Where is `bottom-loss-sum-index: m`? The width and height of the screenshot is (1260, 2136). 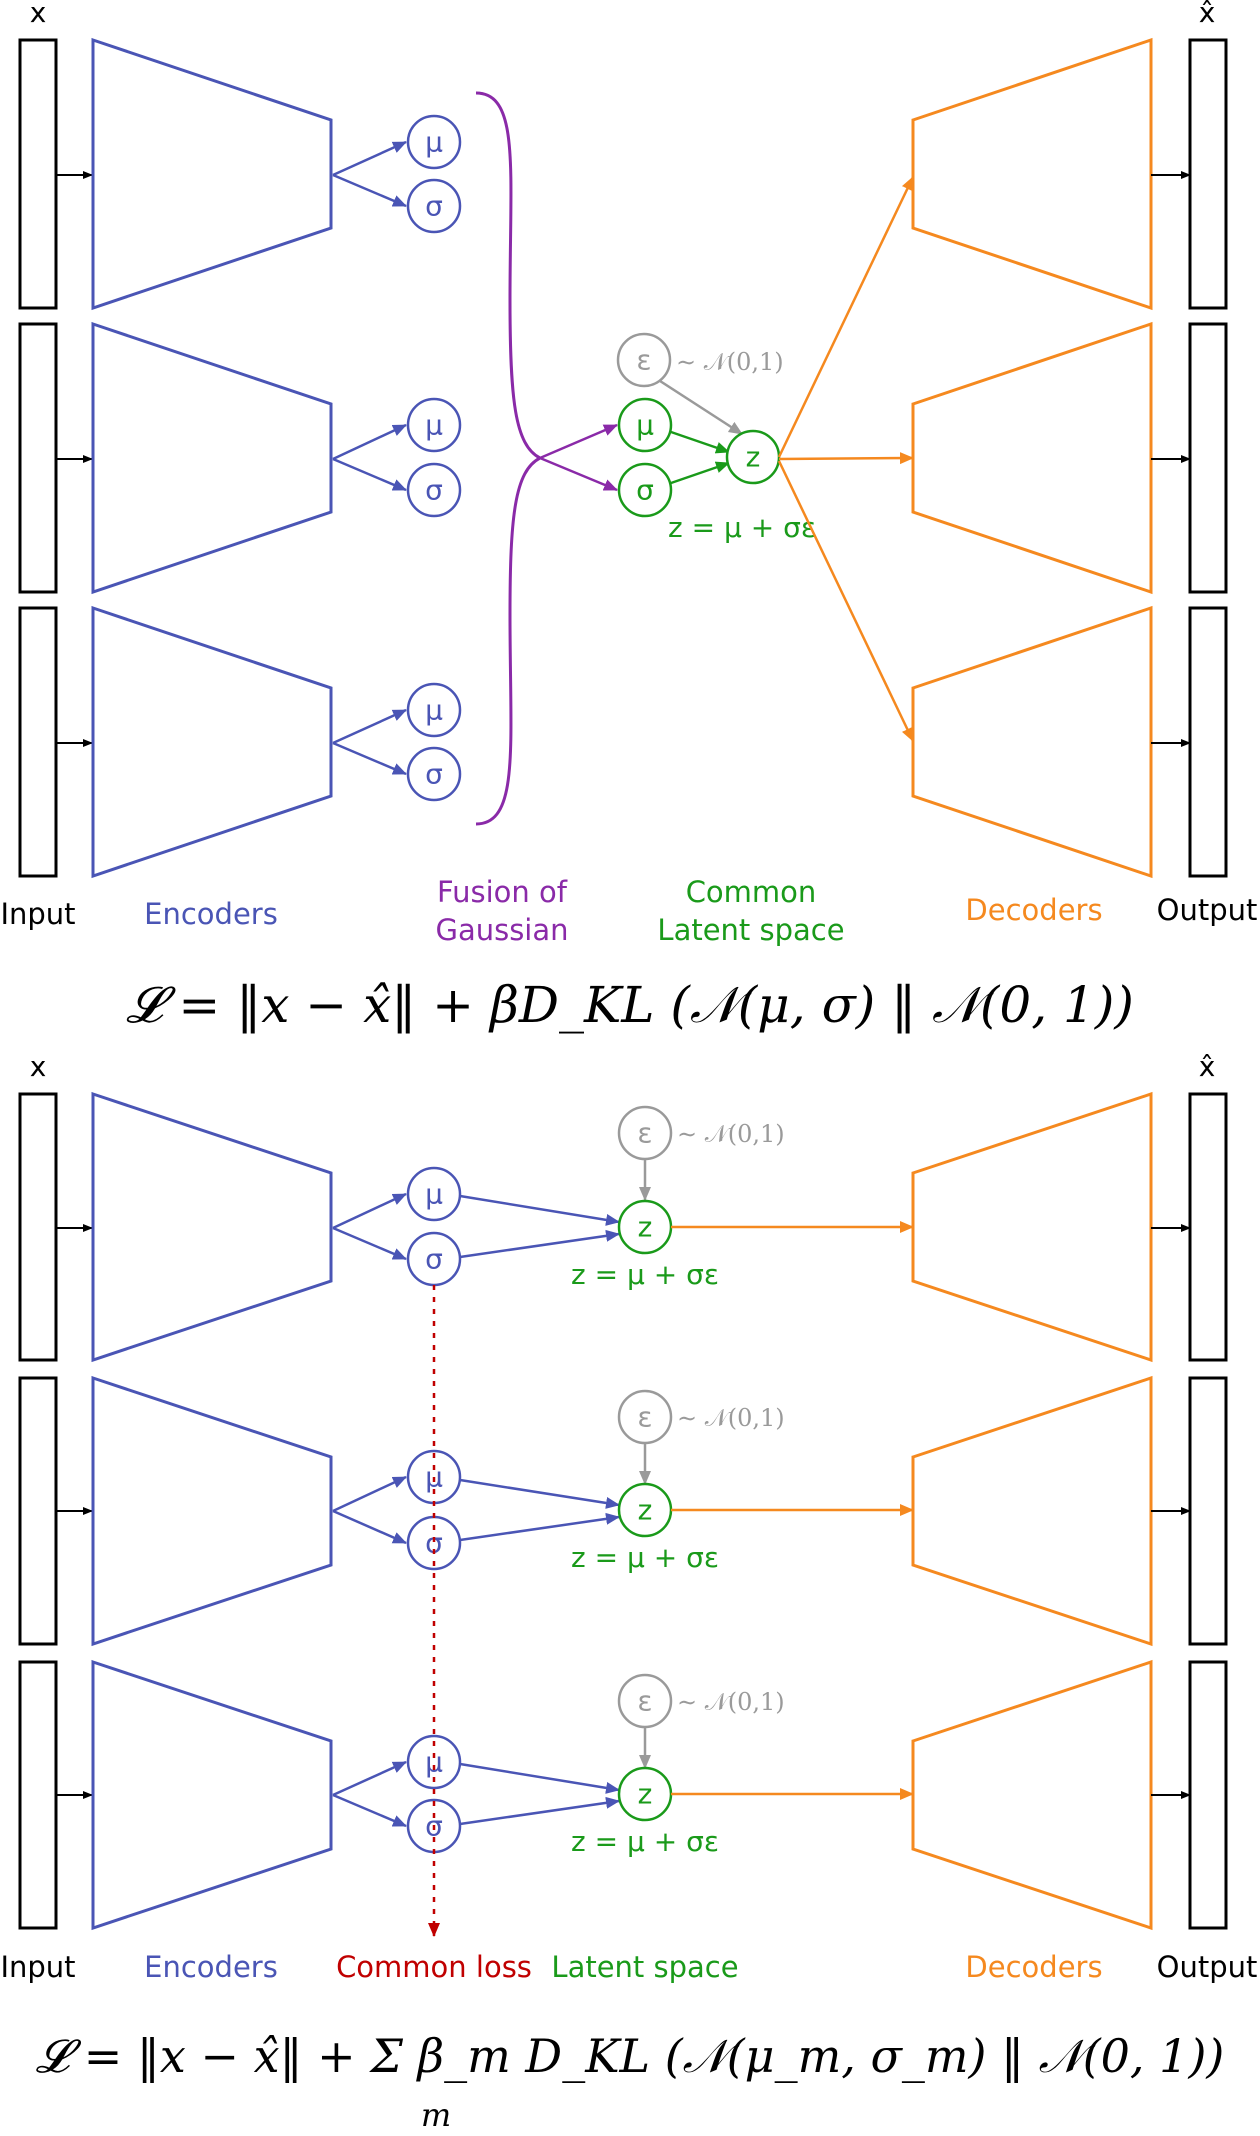
bottom-loss-sum-index: m is located at coordinates (436, 2115).